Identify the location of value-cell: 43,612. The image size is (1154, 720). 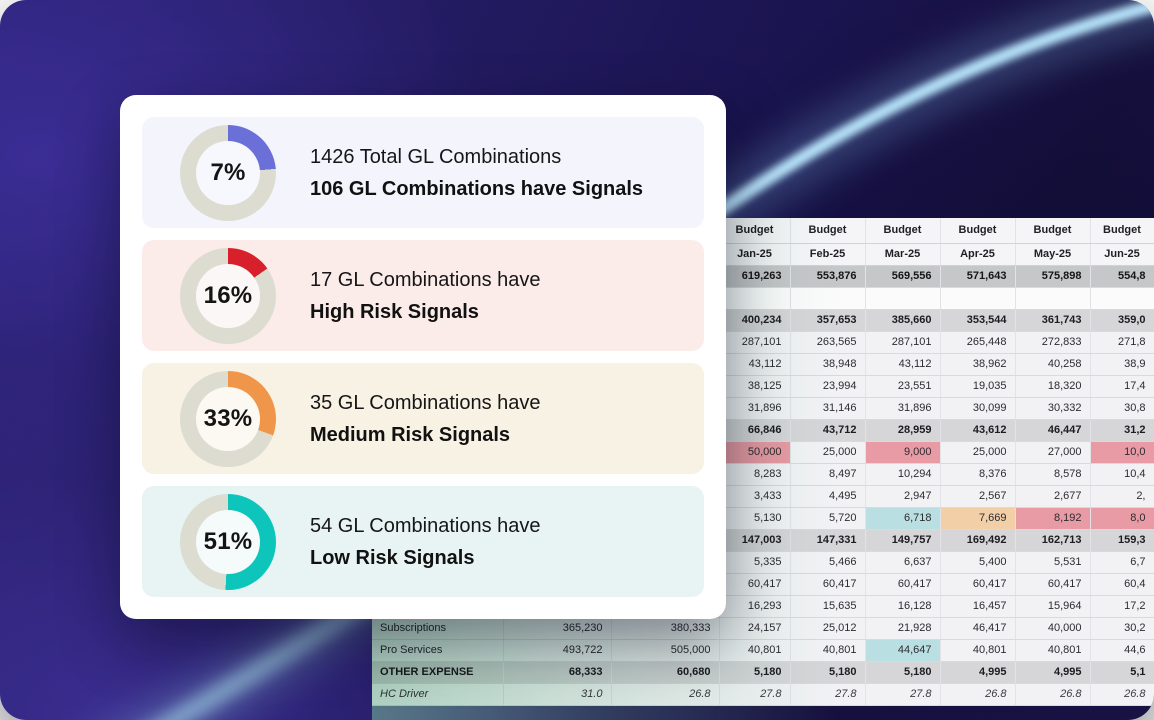
(978, 430).